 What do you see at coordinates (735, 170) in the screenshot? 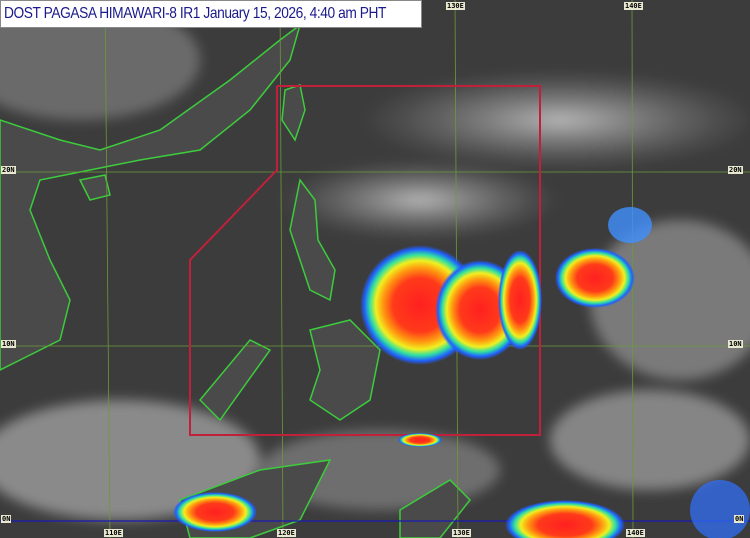
I see `lat-label-right-20n: 20N` at bounding box center [735, 170].